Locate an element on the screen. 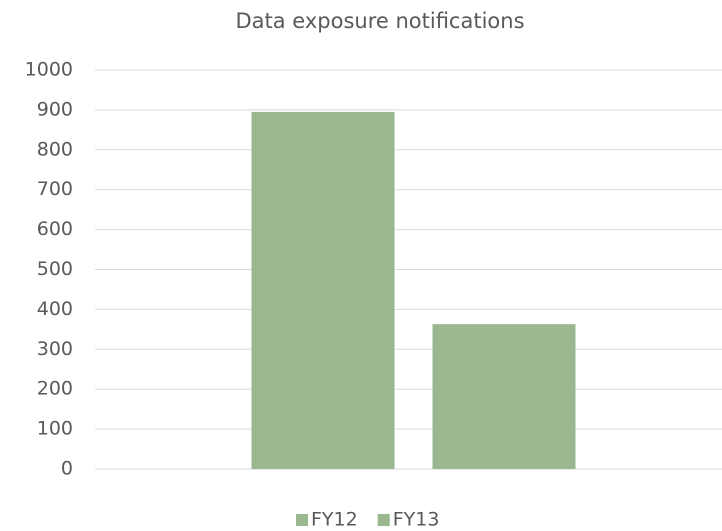  y-tick-label: 200 is located at coordinates (55, 389).